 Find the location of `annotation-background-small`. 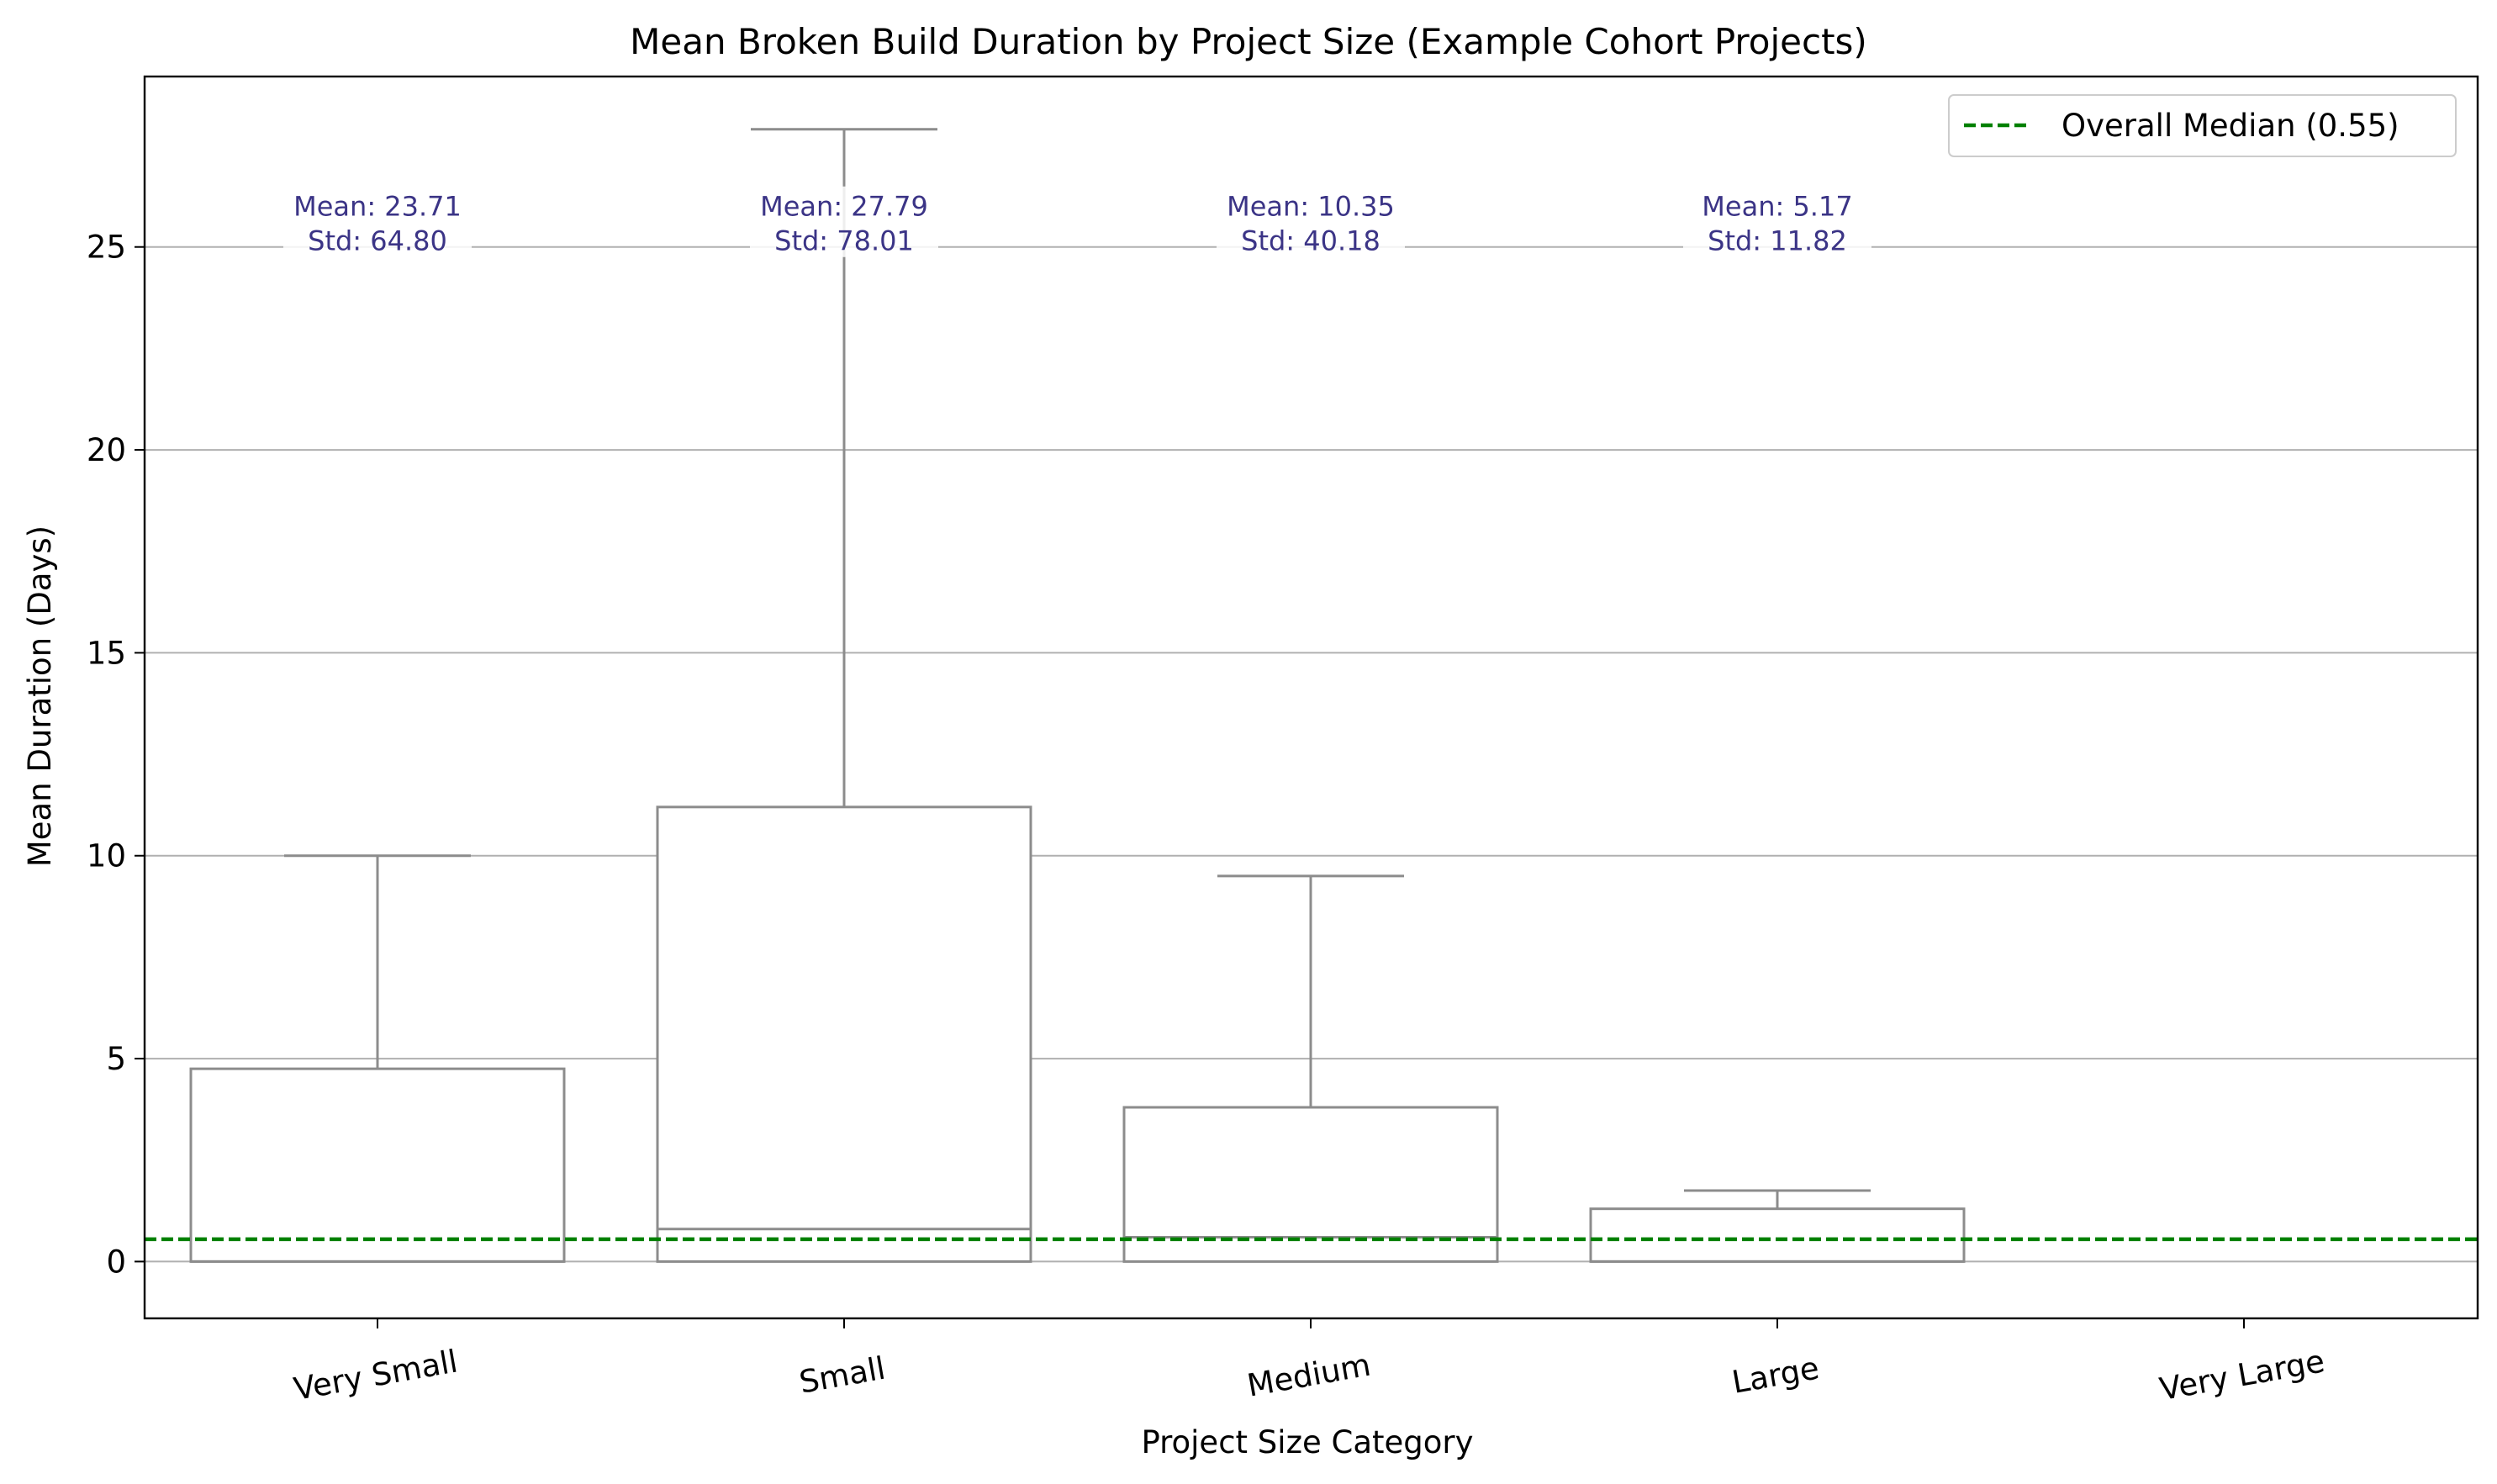

annotation-background-small is located at coordinates (844, 221).